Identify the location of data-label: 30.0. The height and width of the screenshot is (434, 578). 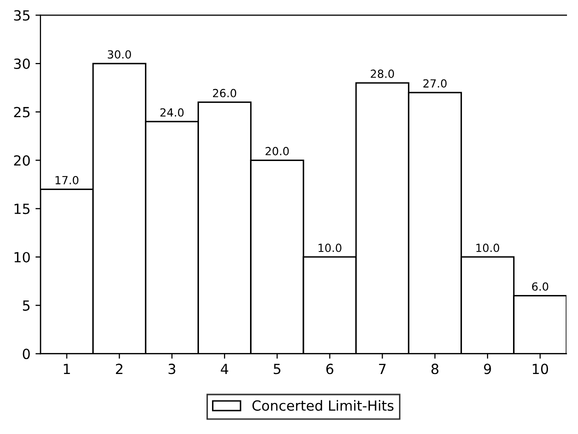
(119, 54).